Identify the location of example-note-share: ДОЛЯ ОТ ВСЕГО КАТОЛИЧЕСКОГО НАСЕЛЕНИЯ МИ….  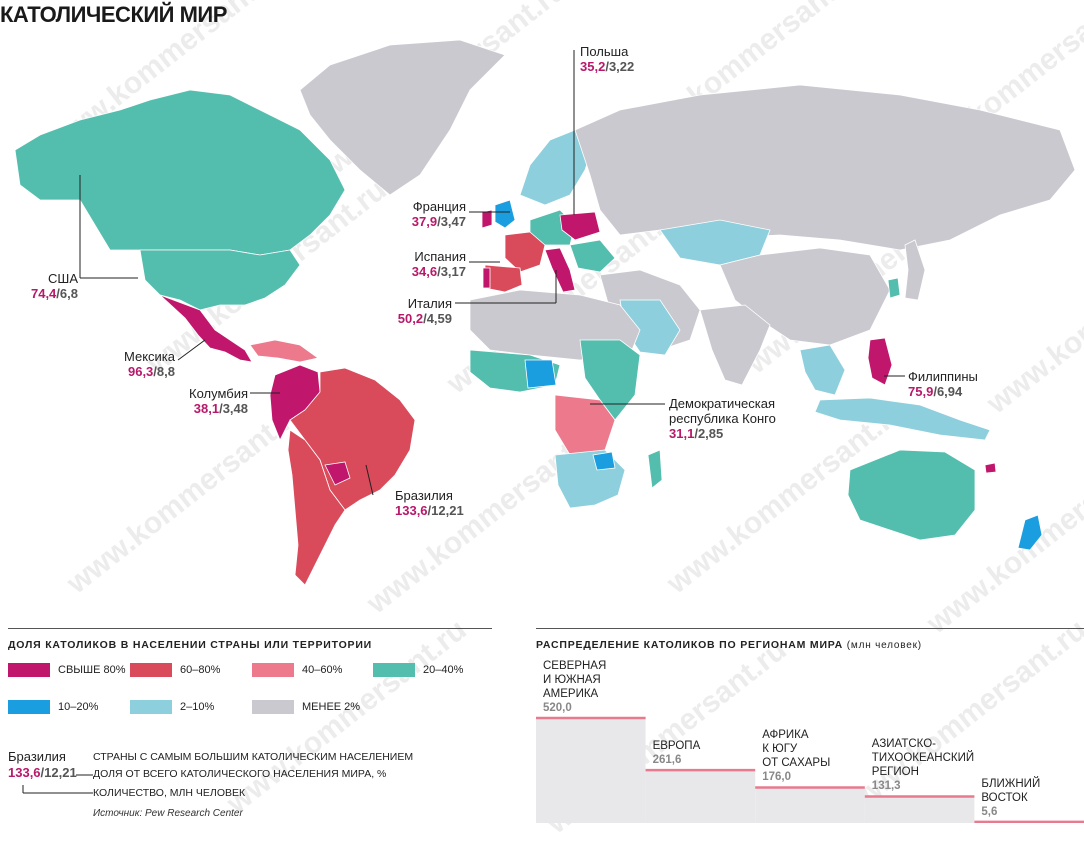
(240, 774).